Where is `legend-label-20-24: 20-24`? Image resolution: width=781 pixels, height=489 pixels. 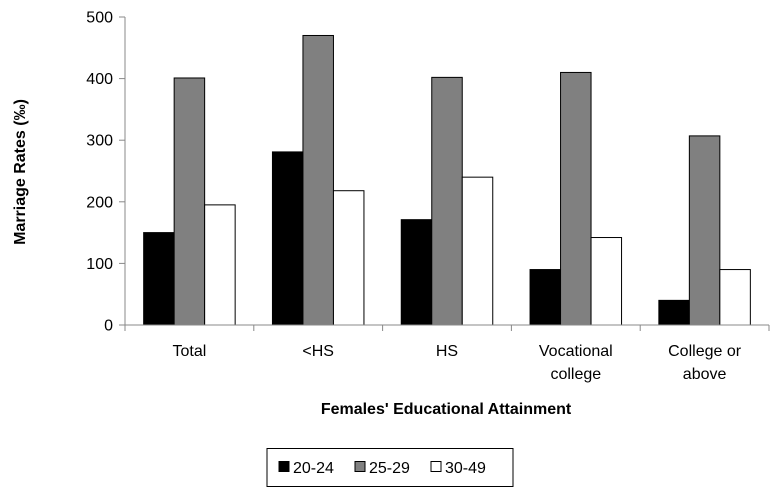
legend-label-20-24: 20-24 is located at coordinates (313, 468).